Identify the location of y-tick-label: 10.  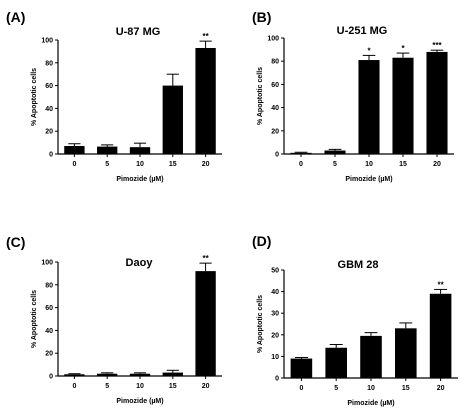
(275, 357).